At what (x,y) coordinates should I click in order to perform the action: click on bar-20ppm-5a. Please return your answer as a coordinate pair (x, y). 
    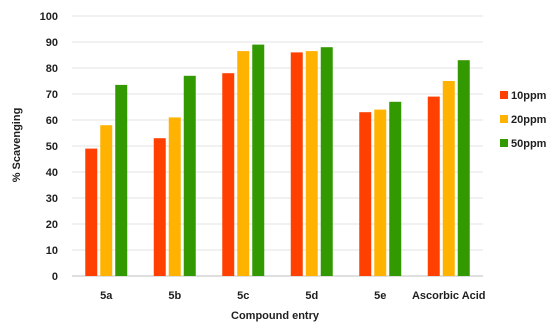
    Looking at the image, I should click on (106, 200).